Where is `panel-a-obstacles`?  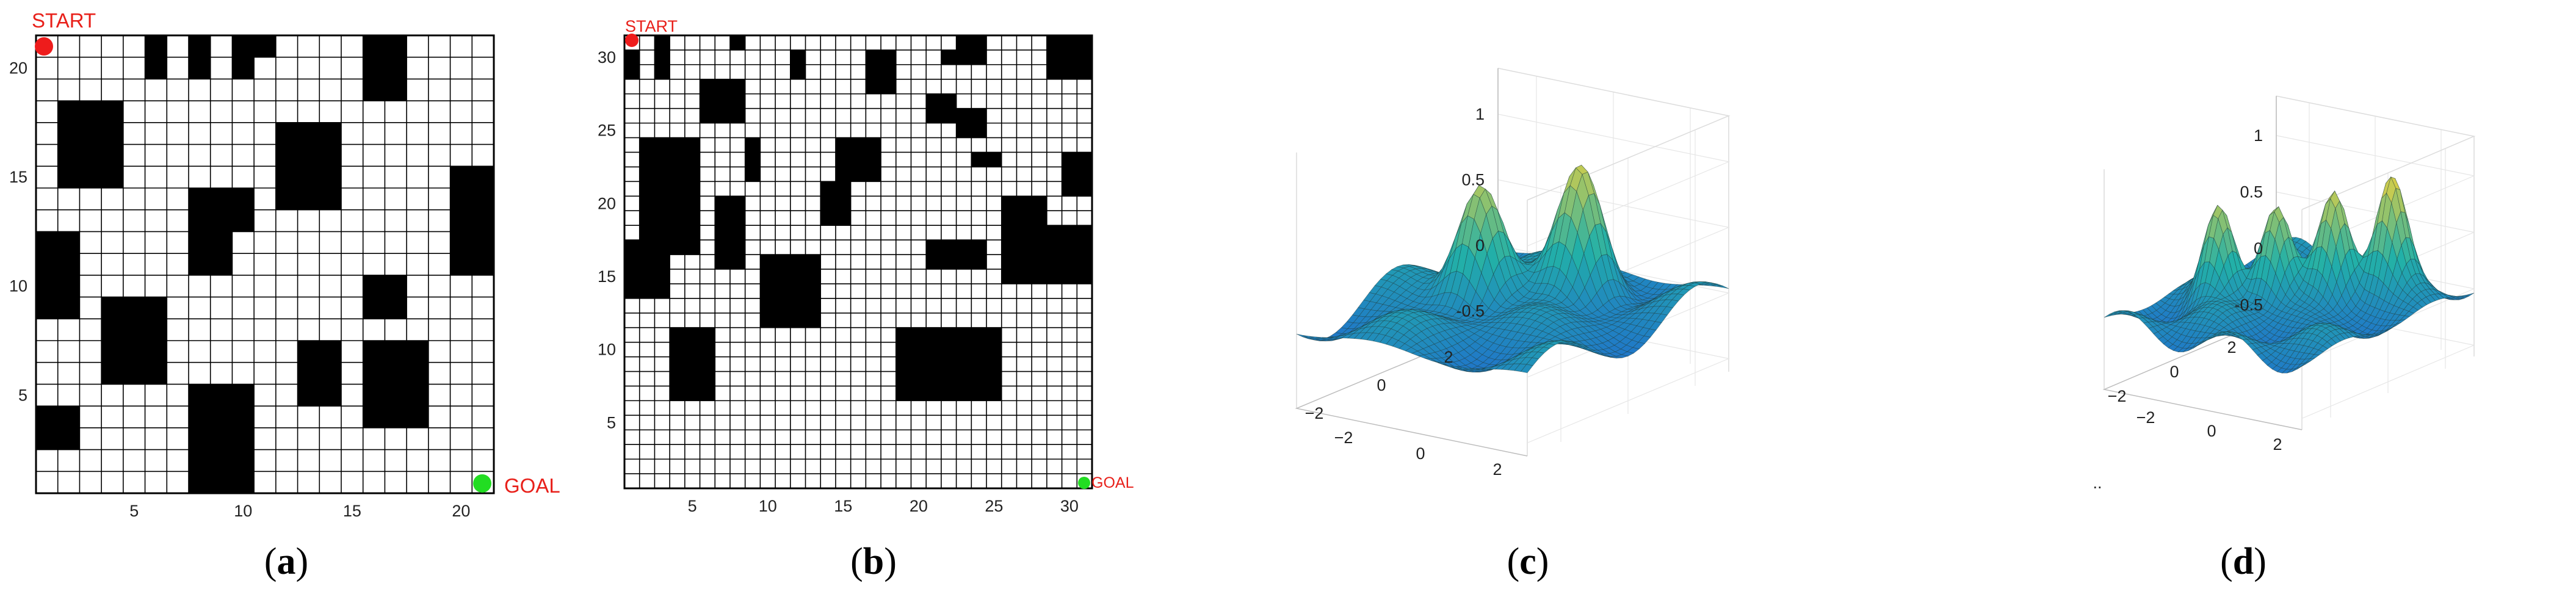
panel-a-obstacles is located at coordinates (265, 264).